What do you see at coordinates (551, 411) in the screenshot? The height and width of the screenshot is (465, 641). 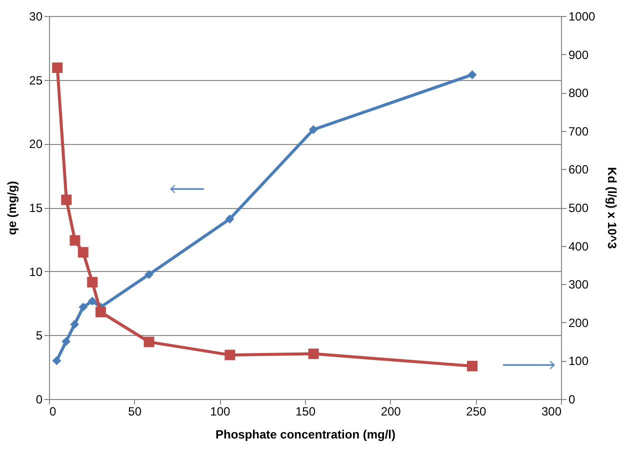 I see `x-tick-label: 300` at bounding box center [551, 411].